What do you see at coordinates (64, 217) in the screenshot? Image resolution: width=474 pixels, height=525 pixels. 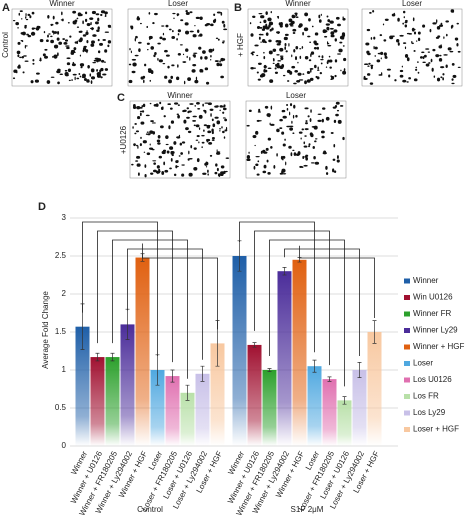 I see `y-tick-label: 3` at bounding box center [64, 217].